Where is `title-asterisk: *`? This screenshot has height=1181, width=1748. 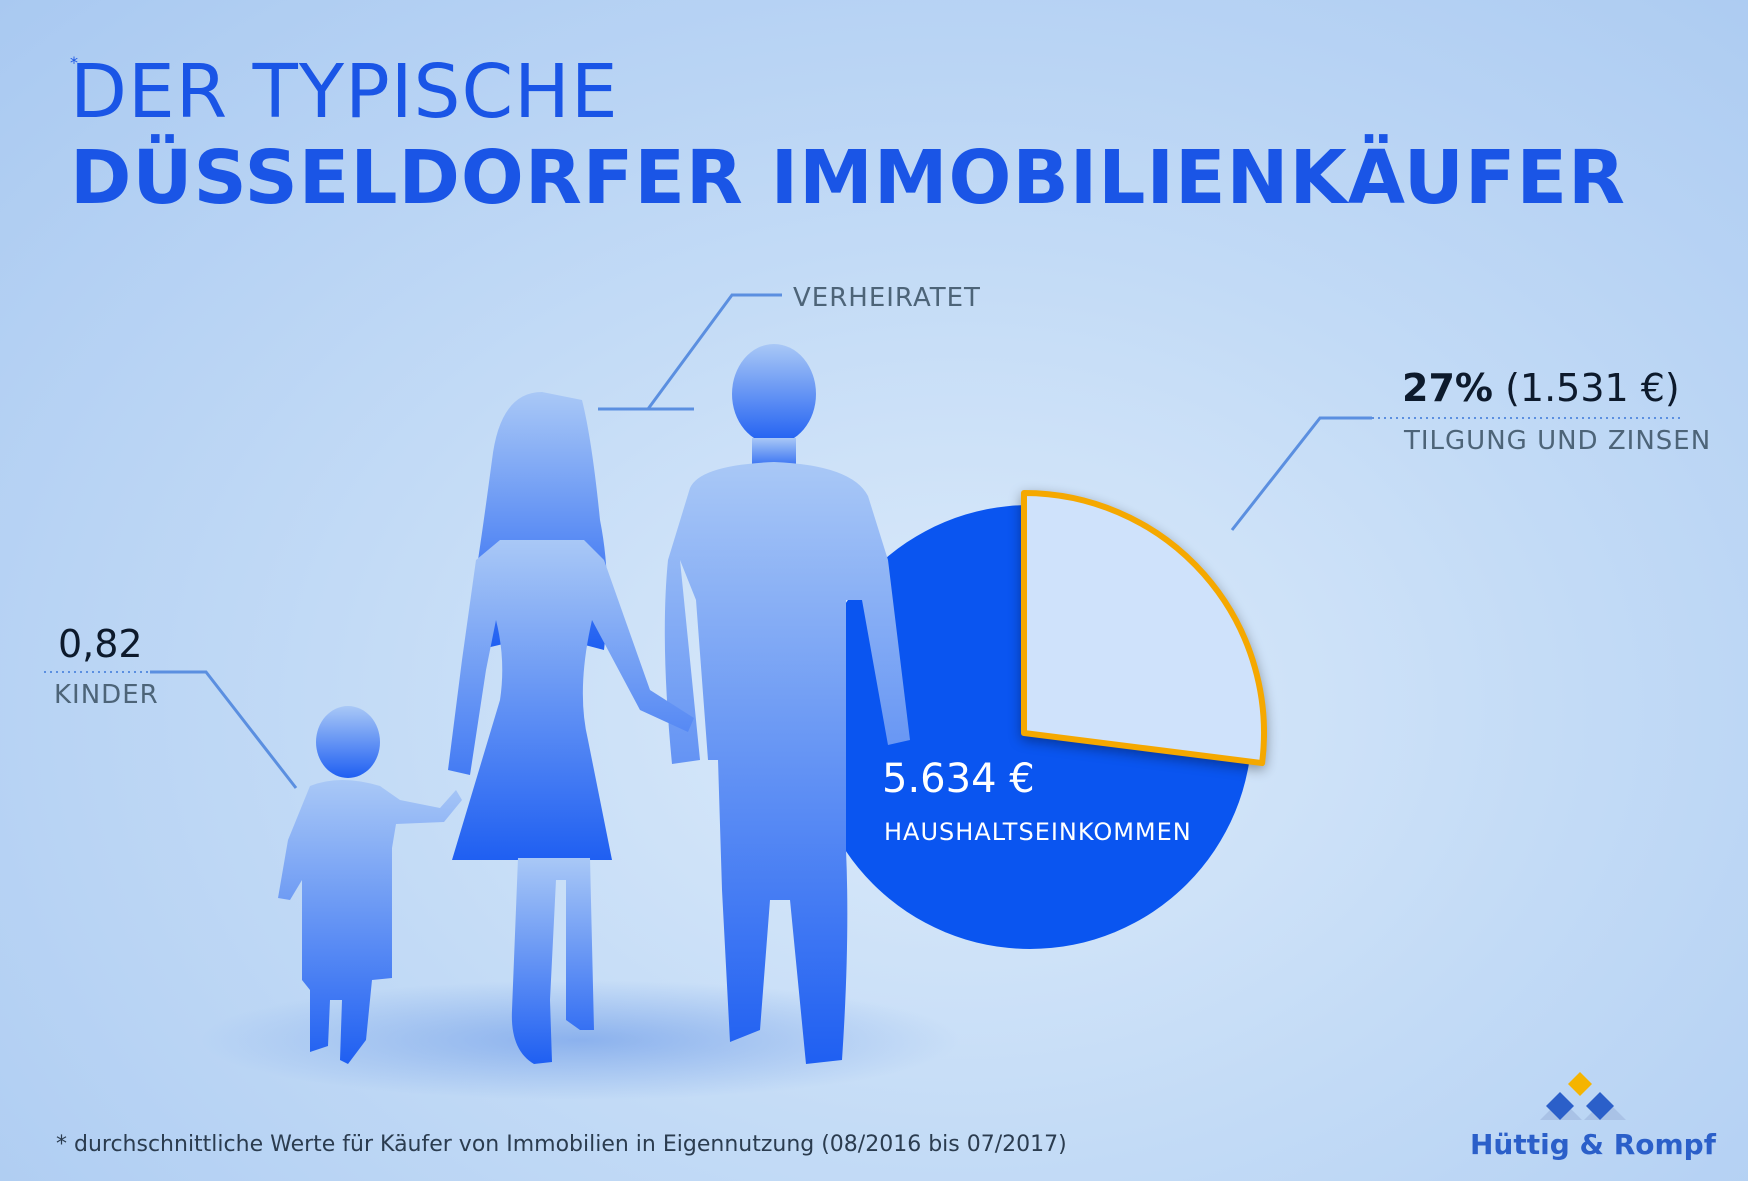 title-asterisk: * is located at coordinates (74, 62).